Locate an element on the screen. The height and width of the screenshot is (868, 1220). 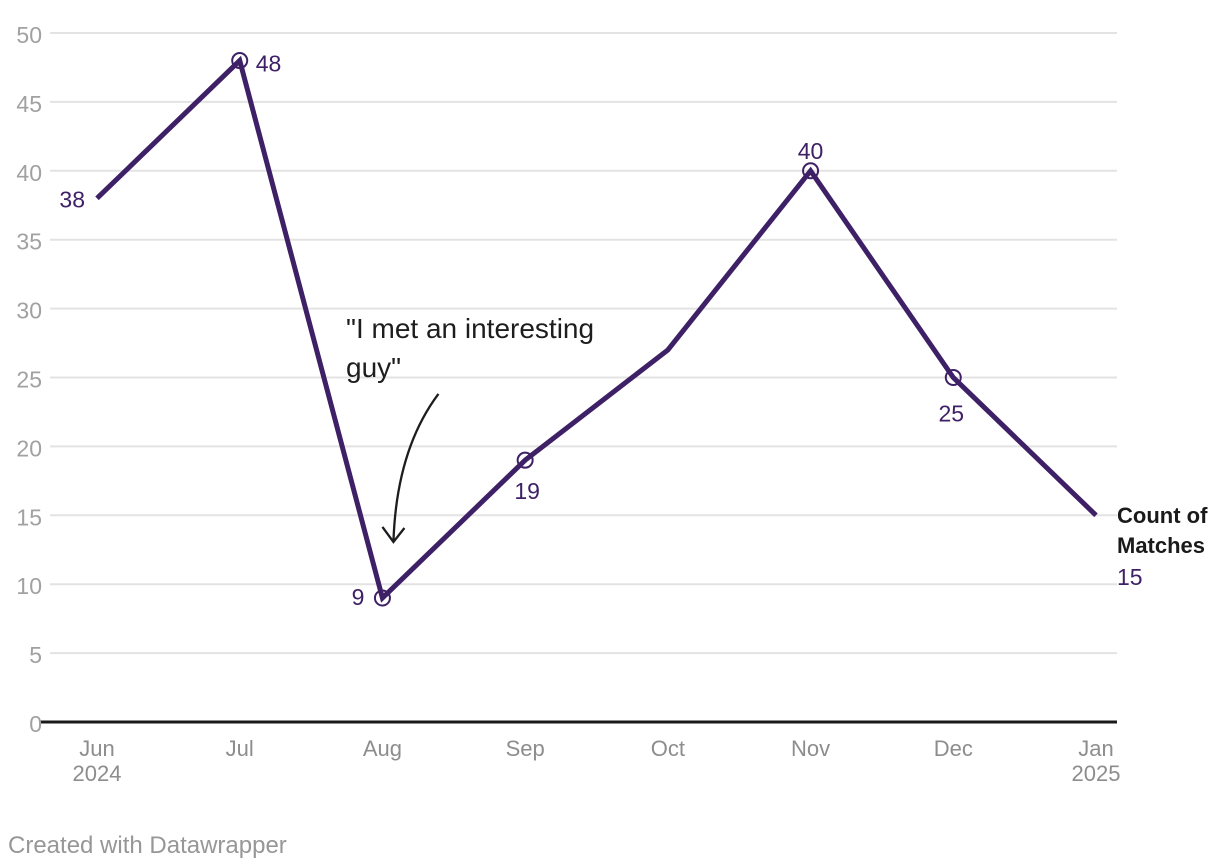
data-point-label: 38 is located at coordinates (72, 199).